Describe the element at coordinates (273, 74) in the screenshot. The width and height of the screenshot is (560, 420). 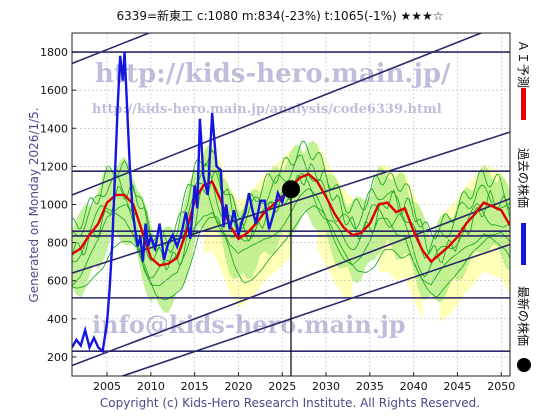
I see `watermark-url: http://kids-hero.main.jp/` at that location.